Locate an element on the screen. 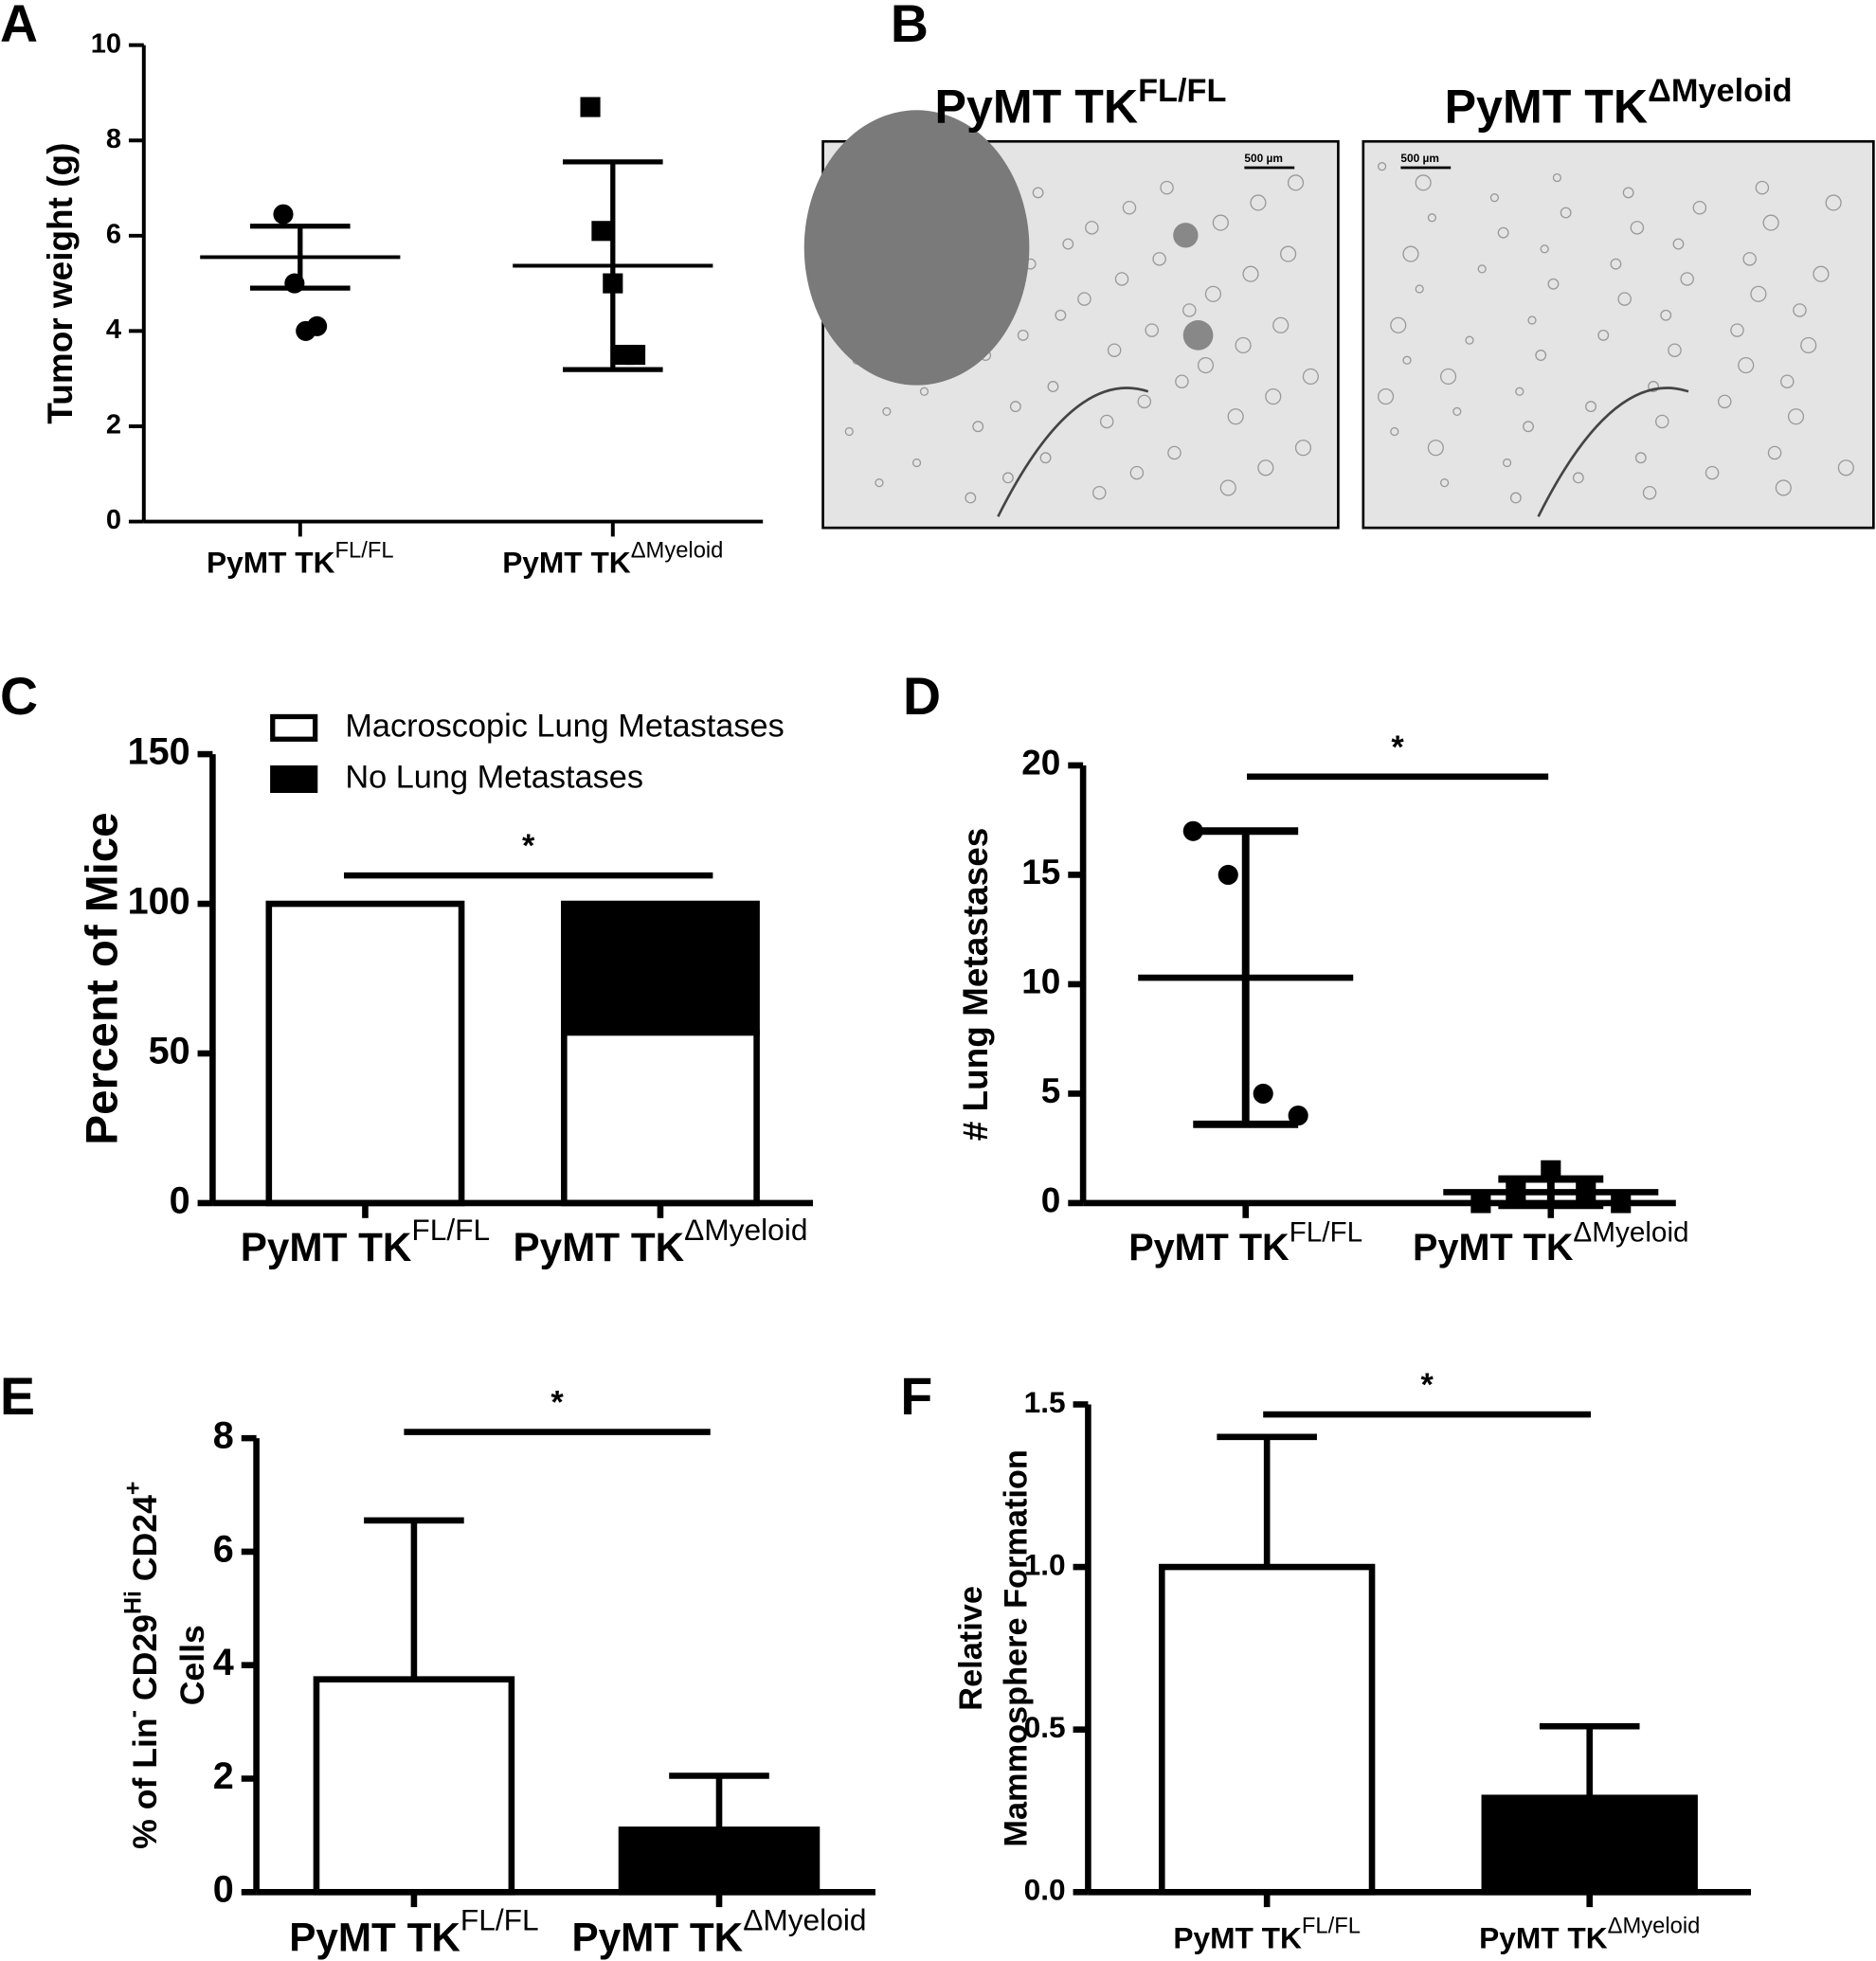 The image size is (1876, 1961). airway is located at coordinates (1073, 452).